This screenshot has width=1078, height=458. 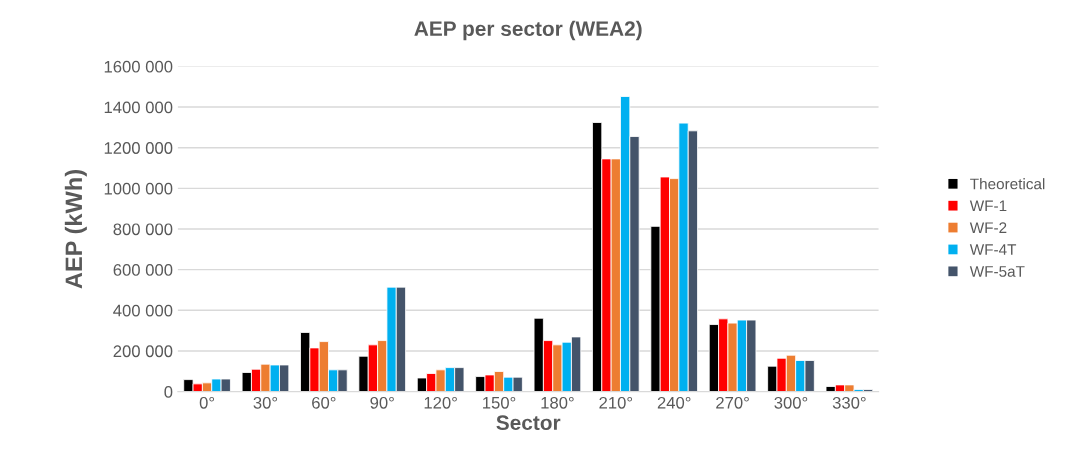 I want to click on x-tick-label: 150°, so click(x=499, y=402).